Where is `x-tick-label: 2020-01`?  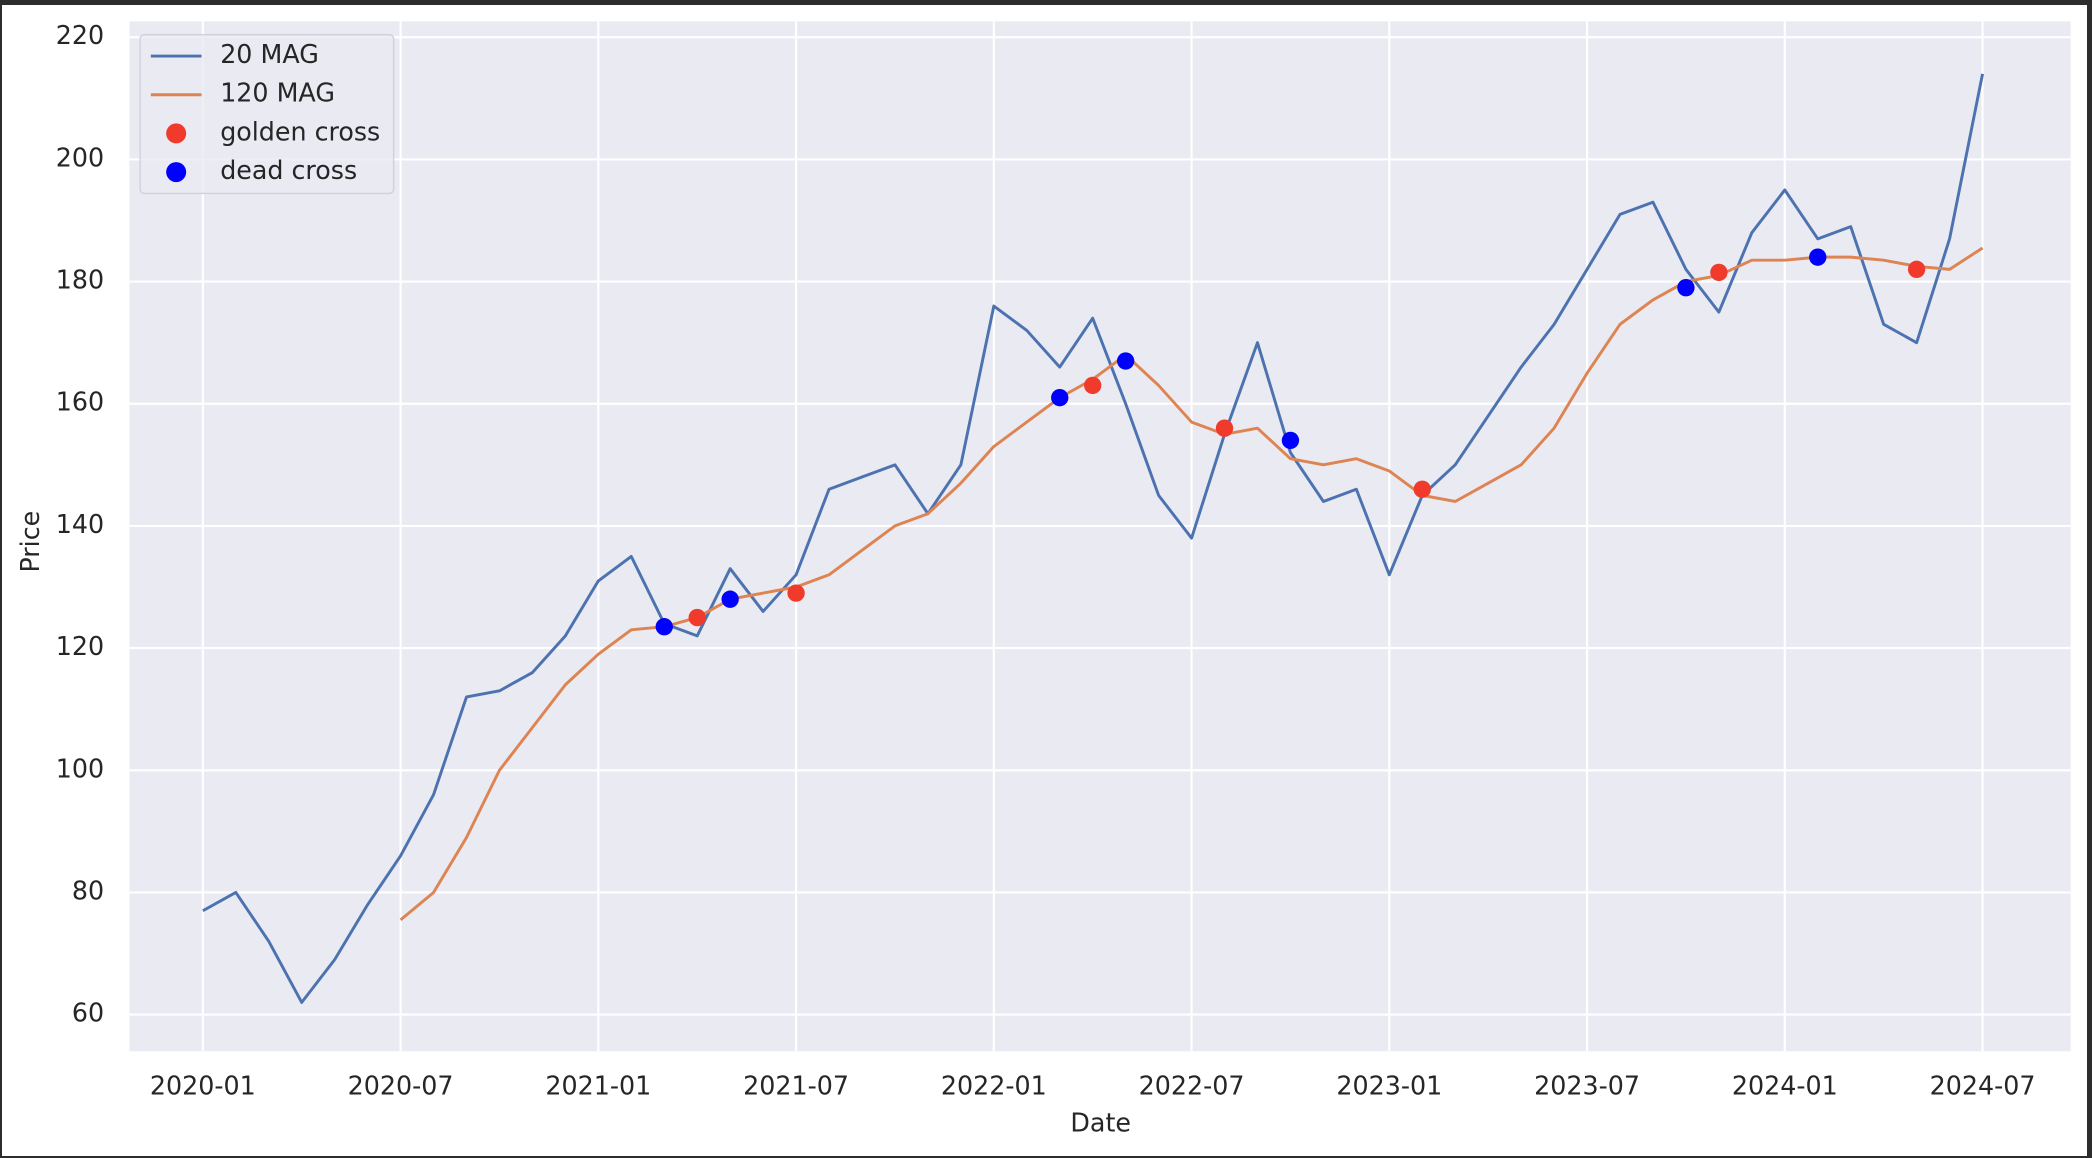 x-tick-label: 2020-01 is located at coordinates (203, 1085).